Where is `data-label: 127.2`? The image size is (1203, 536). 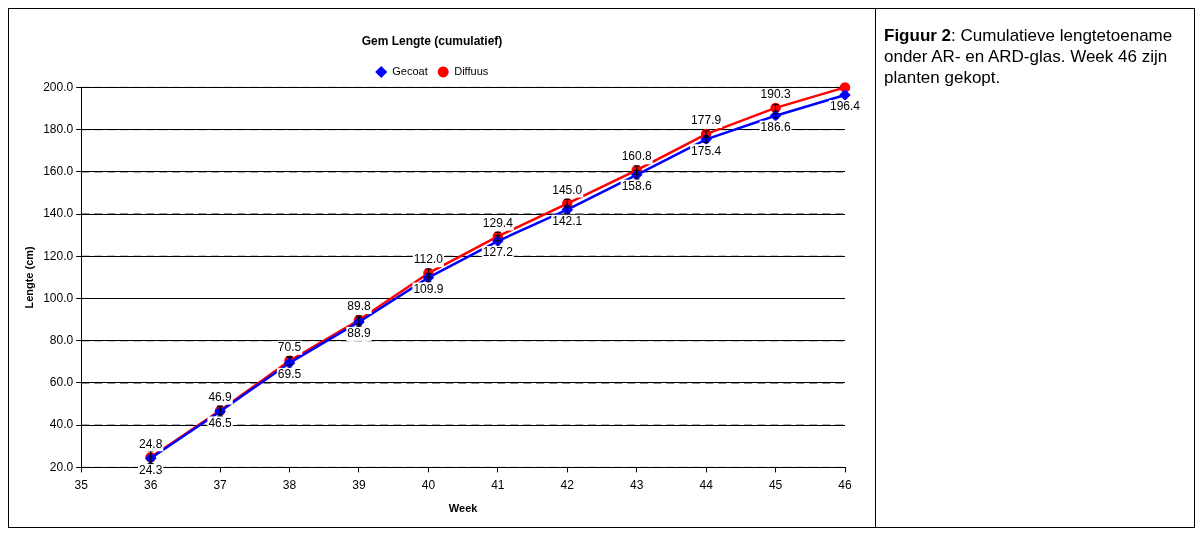 data-label: 127.2 is located at coordinates (498, 252).